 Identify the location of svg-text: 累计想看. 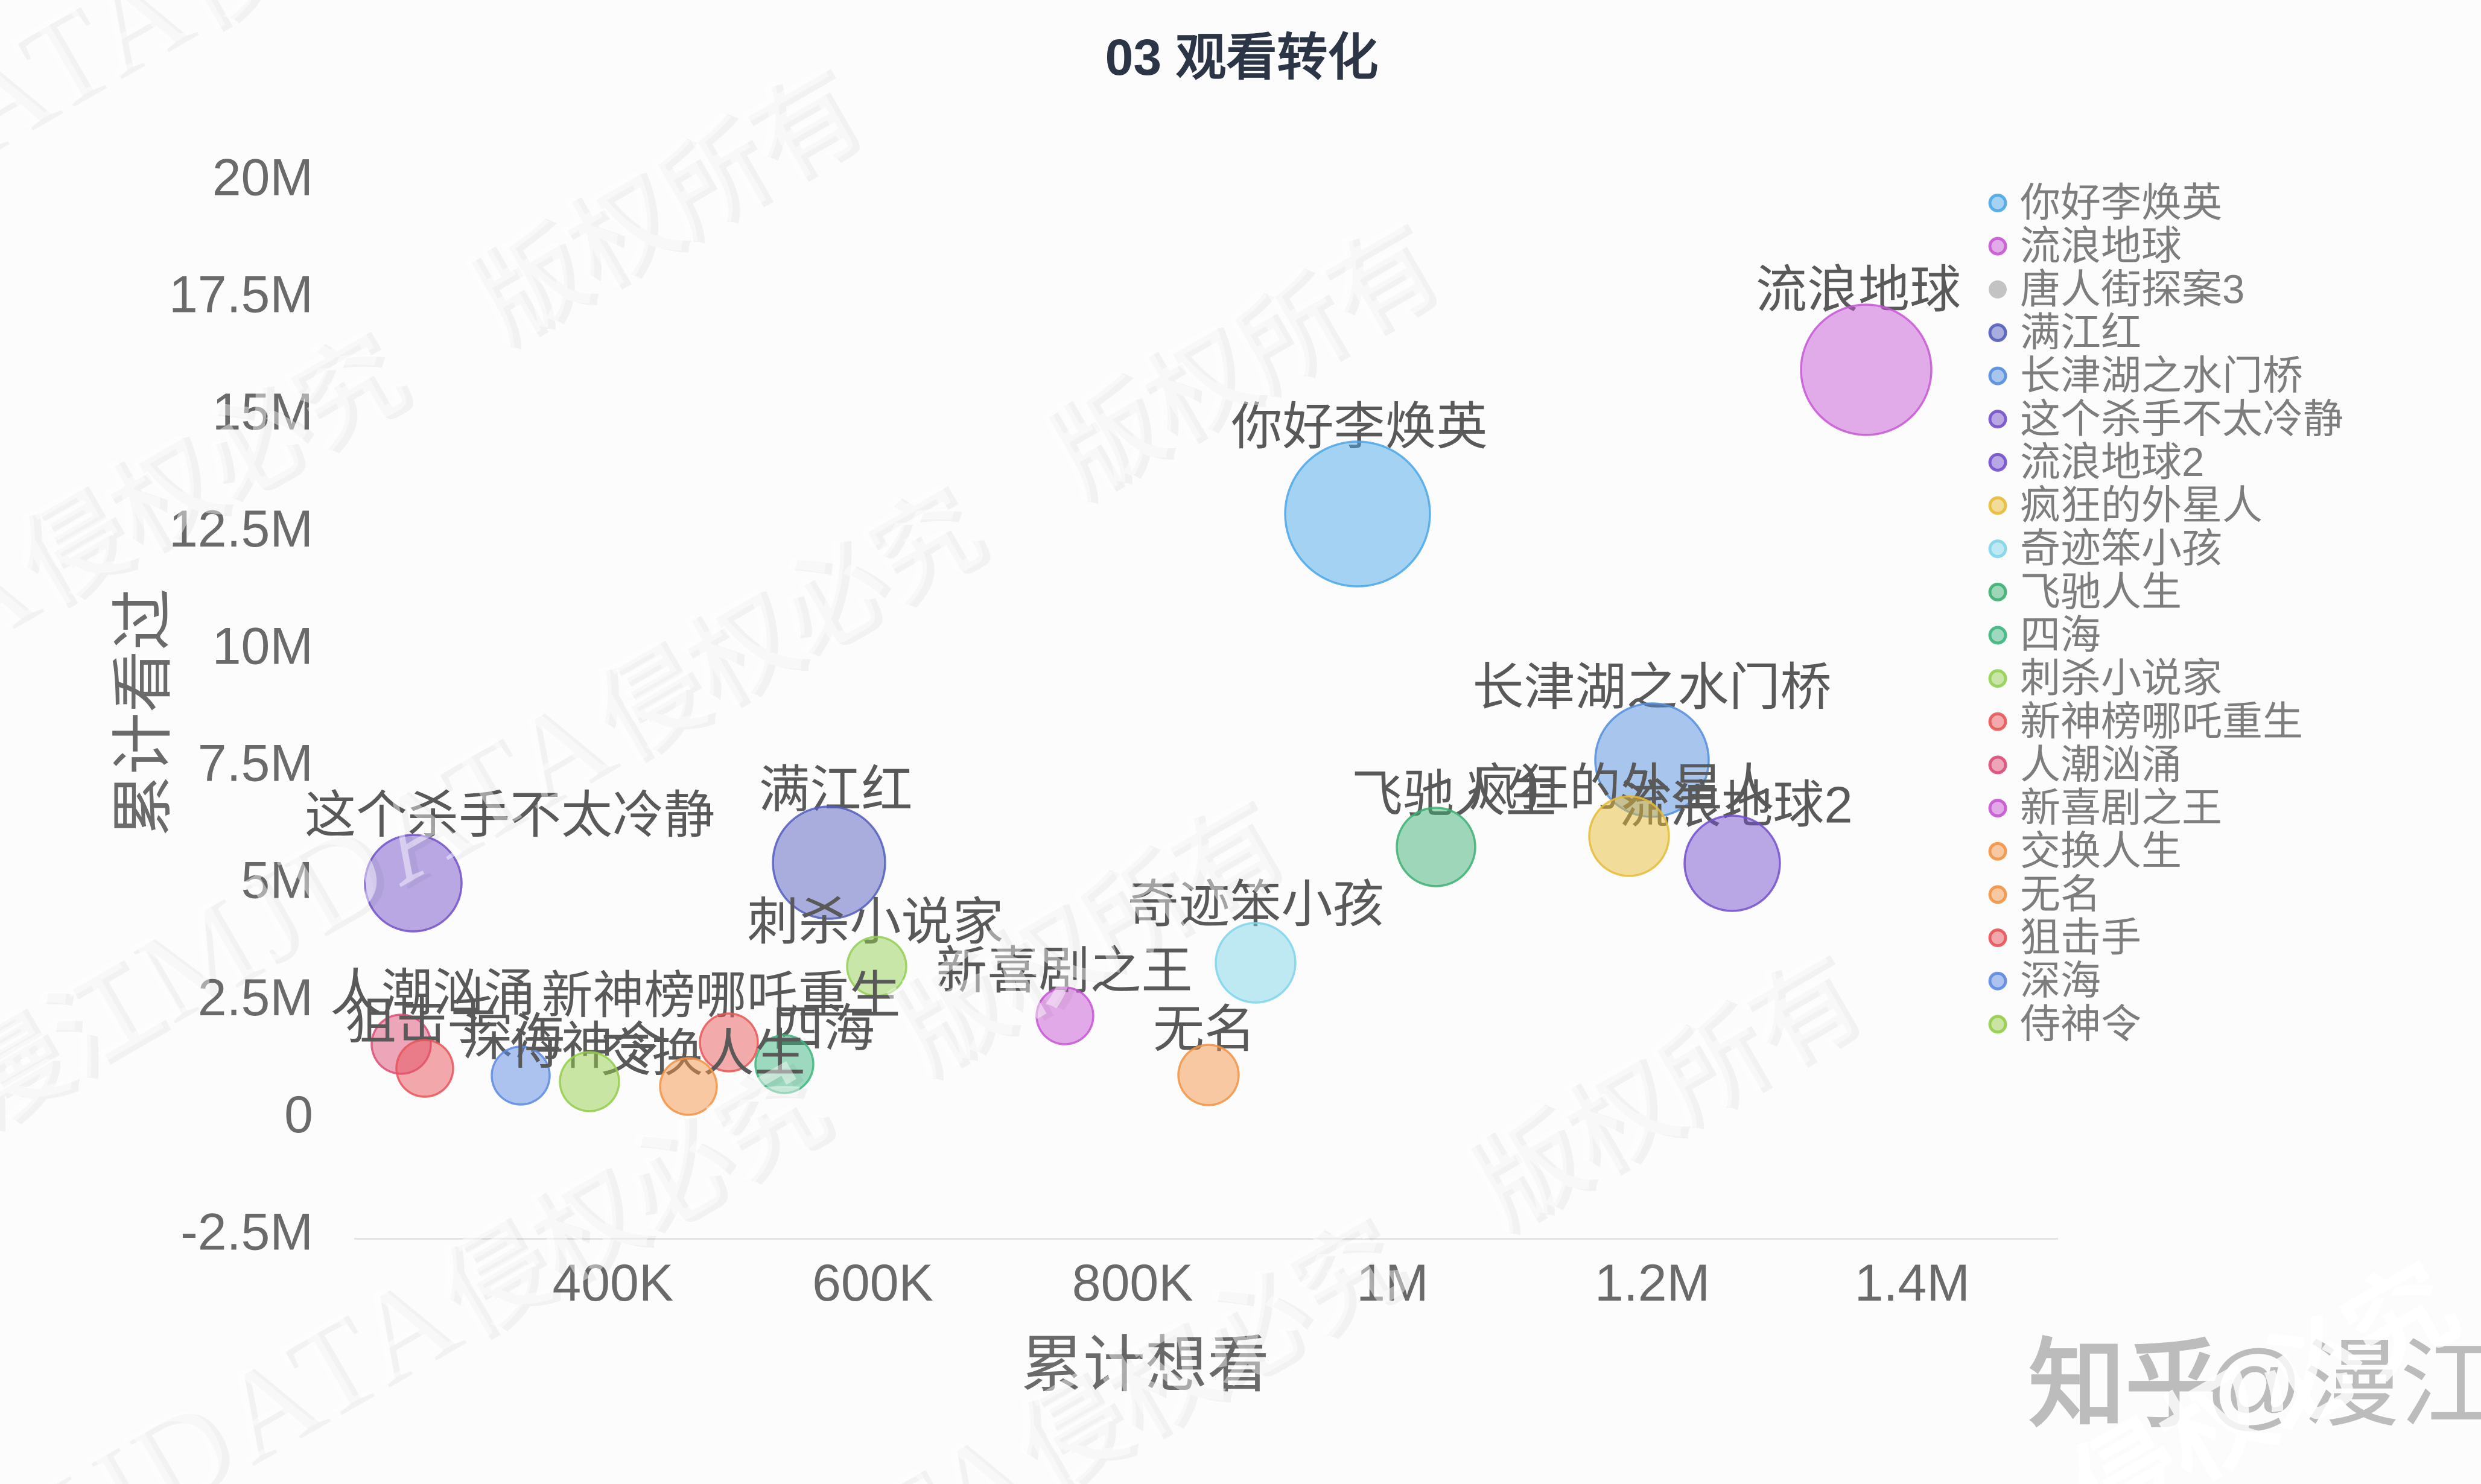
(1145, 1365).